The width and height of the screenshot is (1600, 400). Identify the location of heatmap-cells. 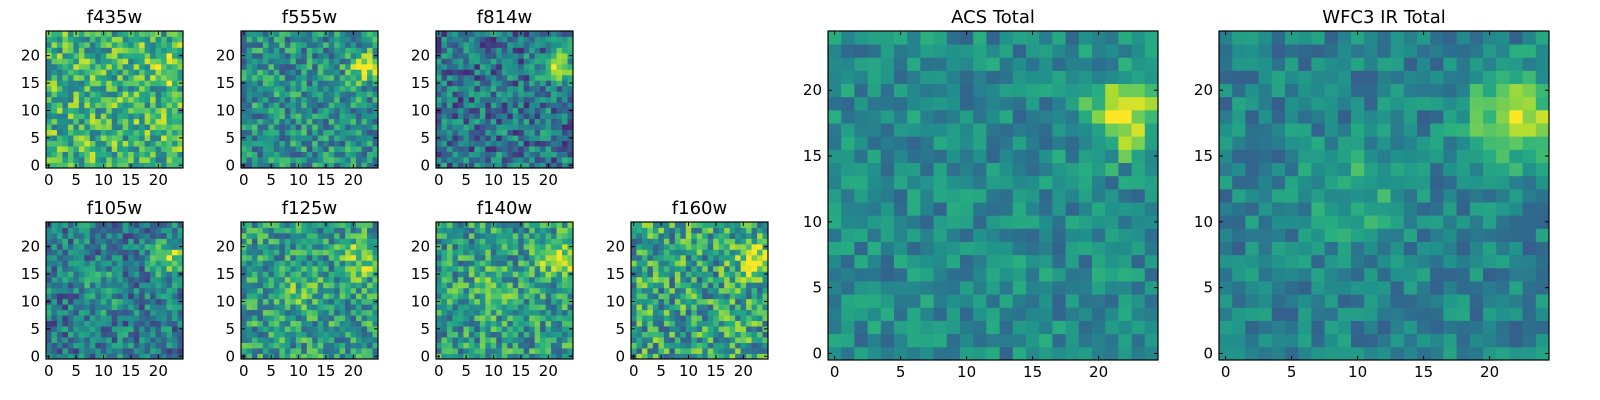
(310, 100).